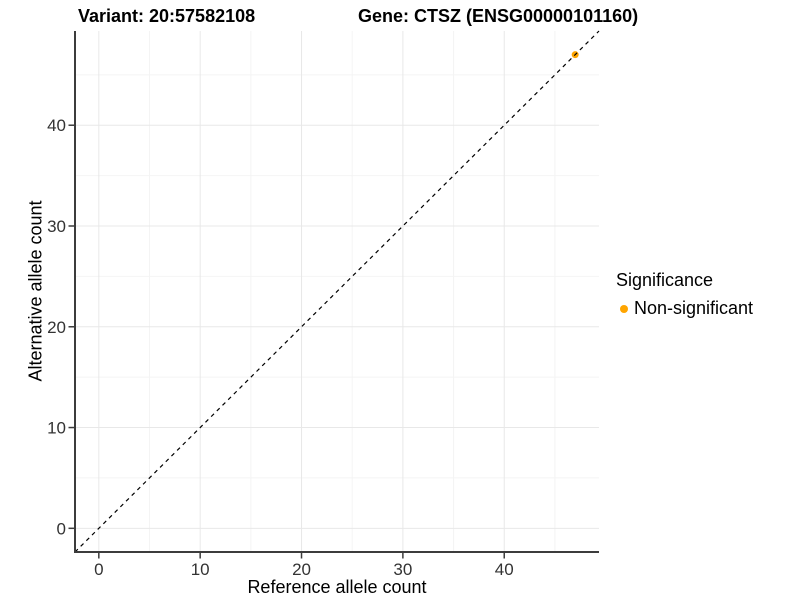  I want to click on legend-entry-label: Non-significant, so click(694, 308).